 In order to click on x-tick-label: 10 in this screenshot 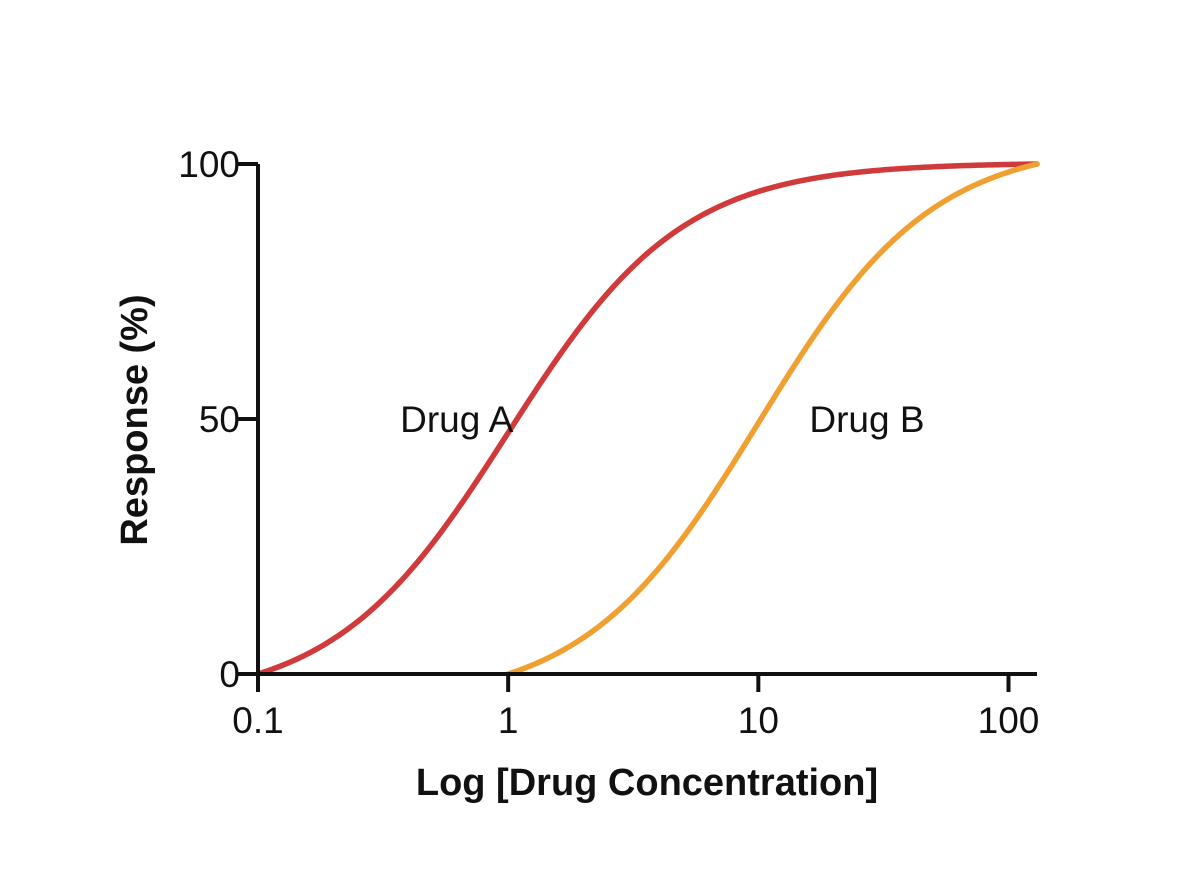, I will do `click(758, 720)`.